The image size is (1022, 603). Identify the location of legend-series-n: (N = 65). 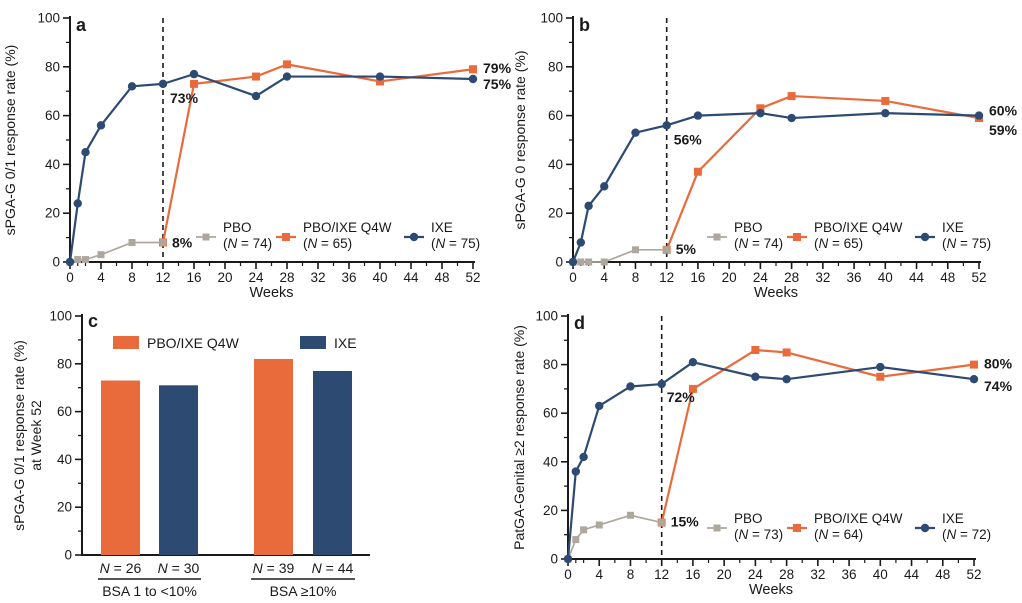
(327, 243).